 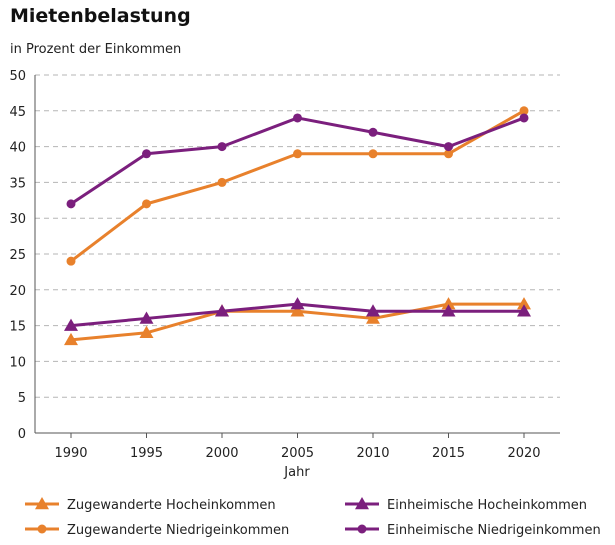 I want to click on legend-item: Zugewanderte Niedrigeinkommen, so click(x=157, y=530).